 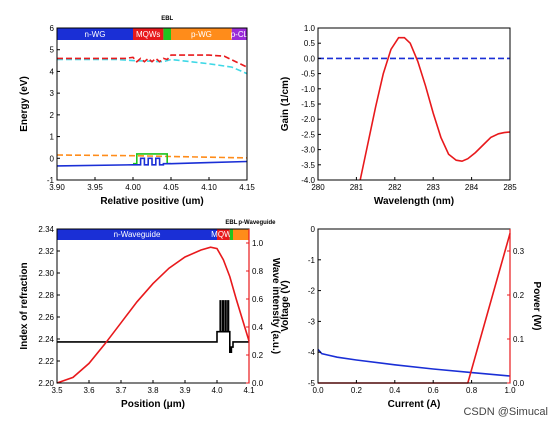 What do you see at coordinates (151, 201) in the screenshot?
I see `x-axis-label: Relative positive (um)` at bounding box center [151, 201].